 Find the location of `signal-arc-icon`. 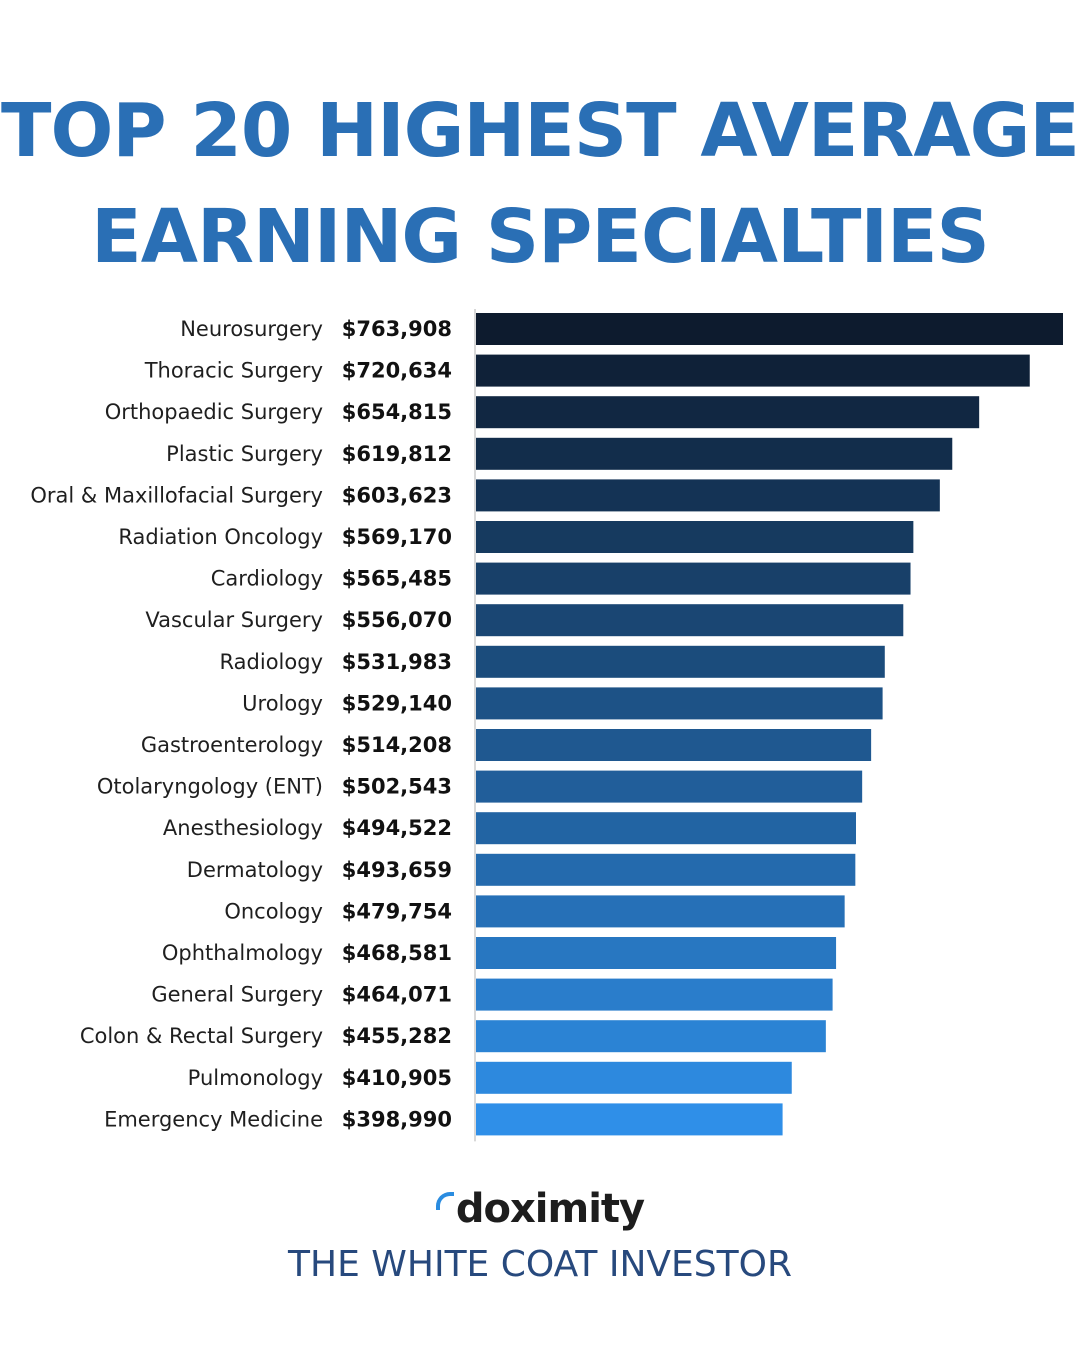

signal-arc-icon is located at coordinates (444, 1201).